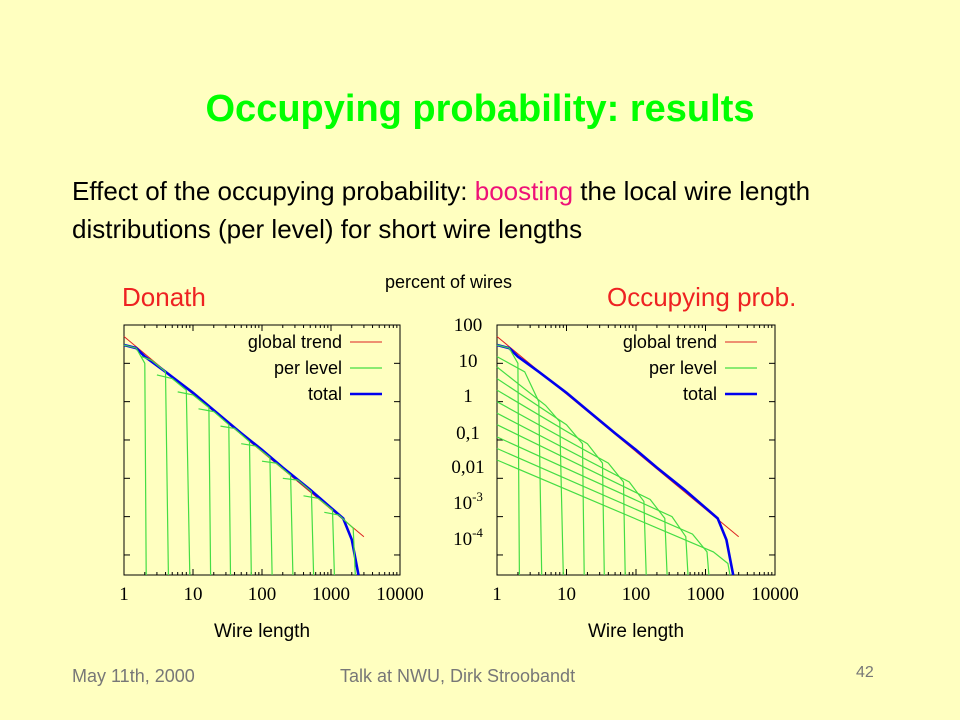 This screenshot has width=960, height=720. What do you see at coordinates (400, 594) in the screenshot?
I see `donath-x-tick-label: 10000` at bounding box center [400, 594].